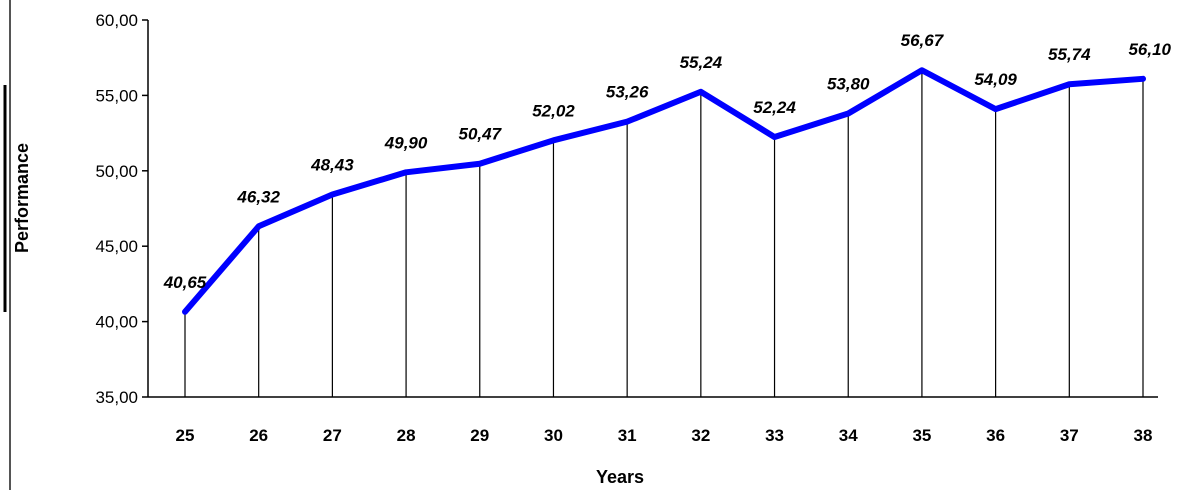  What do you see at coordinates (185, 282) in the screenshot?
I see `data-label: 40,65` at bounding box center [185, 282].